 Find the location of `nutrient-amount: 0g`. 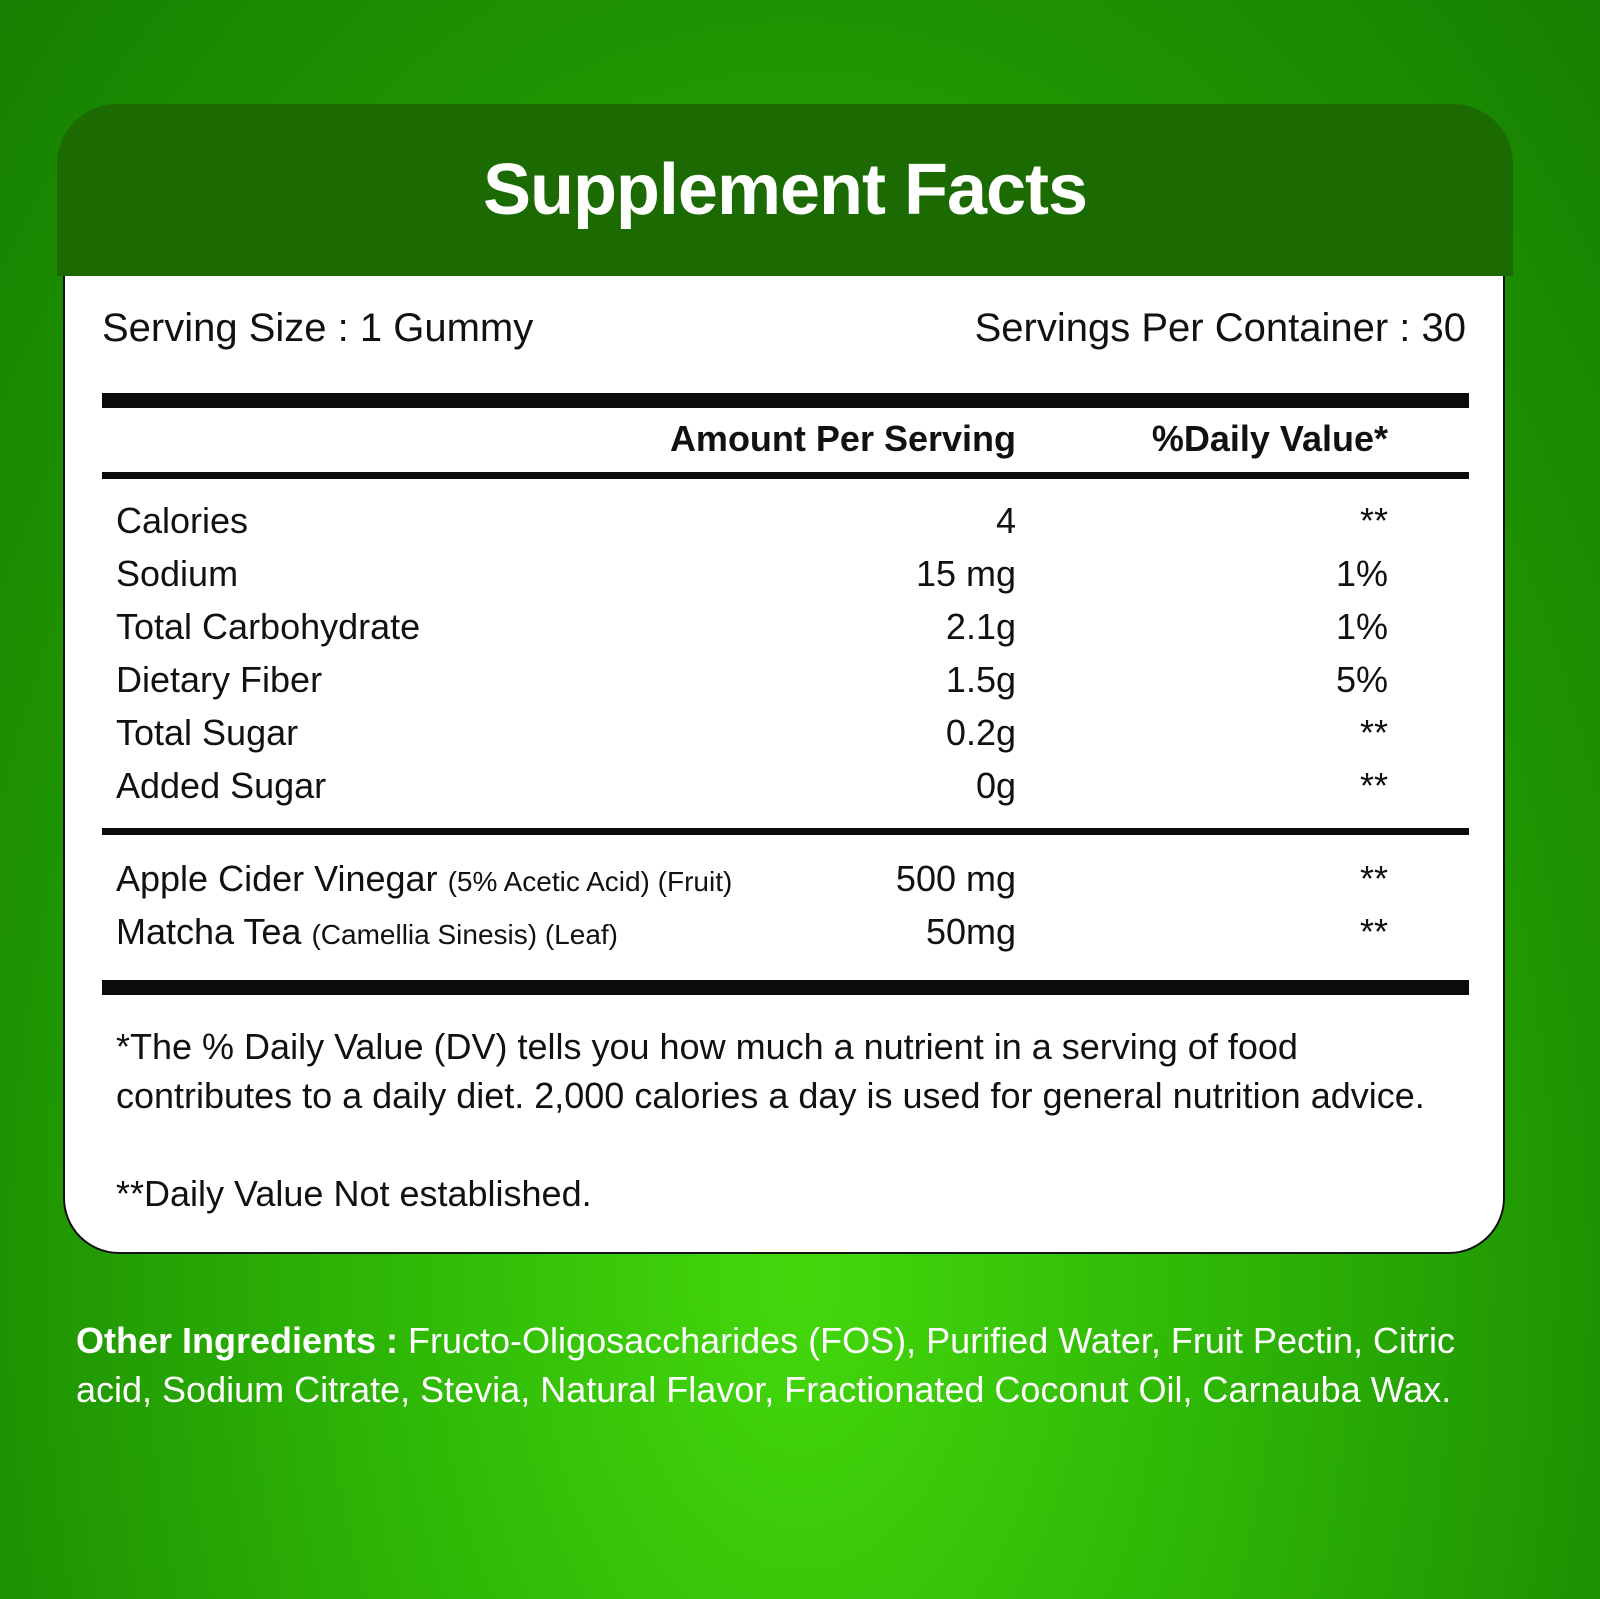

nutrient-amount: 0g is located at coordinates (995, 785).